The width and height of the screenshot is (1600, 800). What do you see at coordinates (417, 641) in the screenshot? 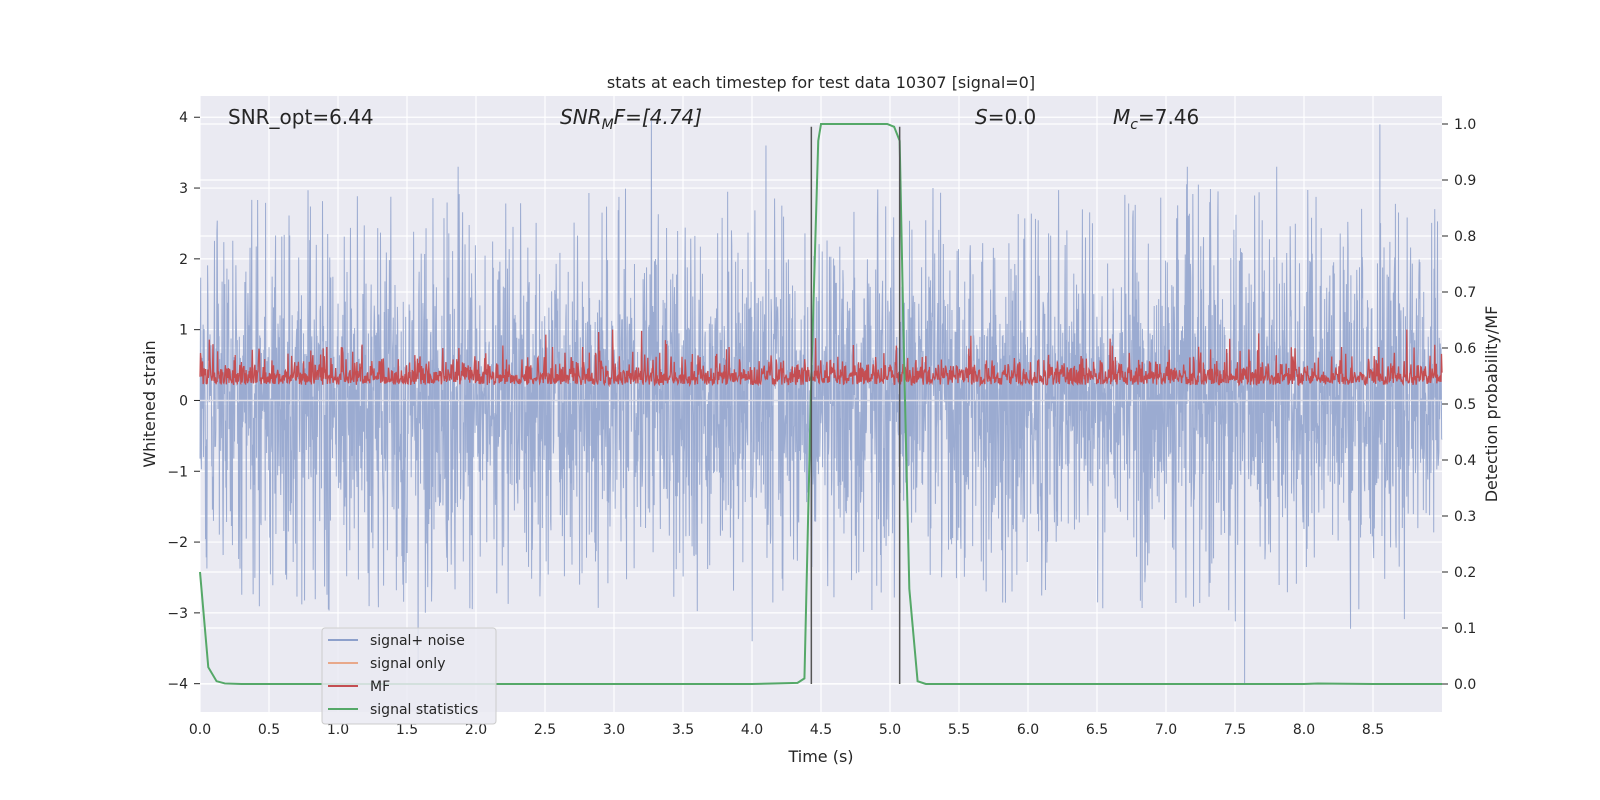
I see `legend-label-signal-noise: signal+ noise` at bounding box center [417, 641].